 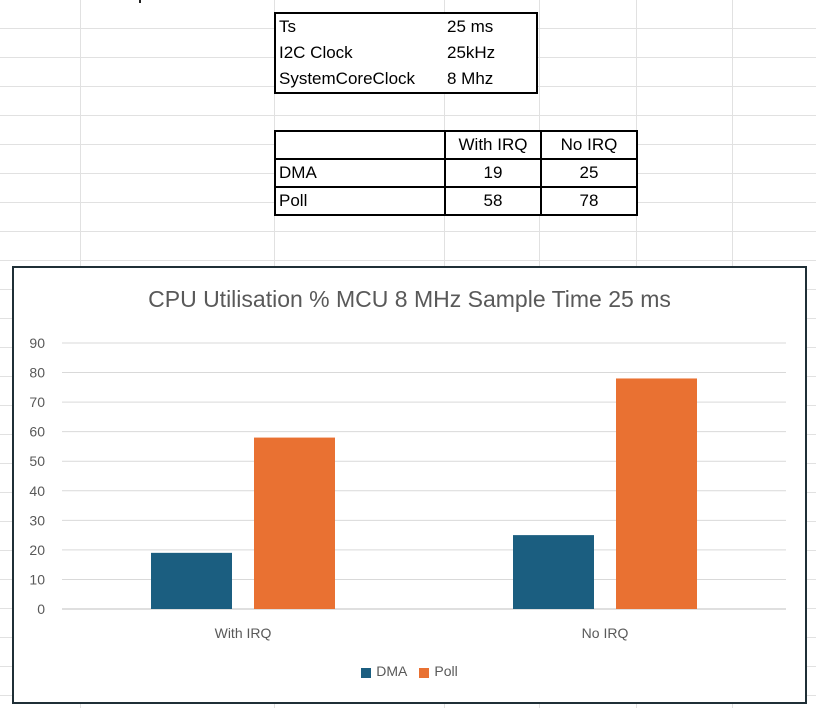 I want to click on results-table: With IRQ No IRQ DMA 19 25 Poll 58 78, so click(x=456, y=173).